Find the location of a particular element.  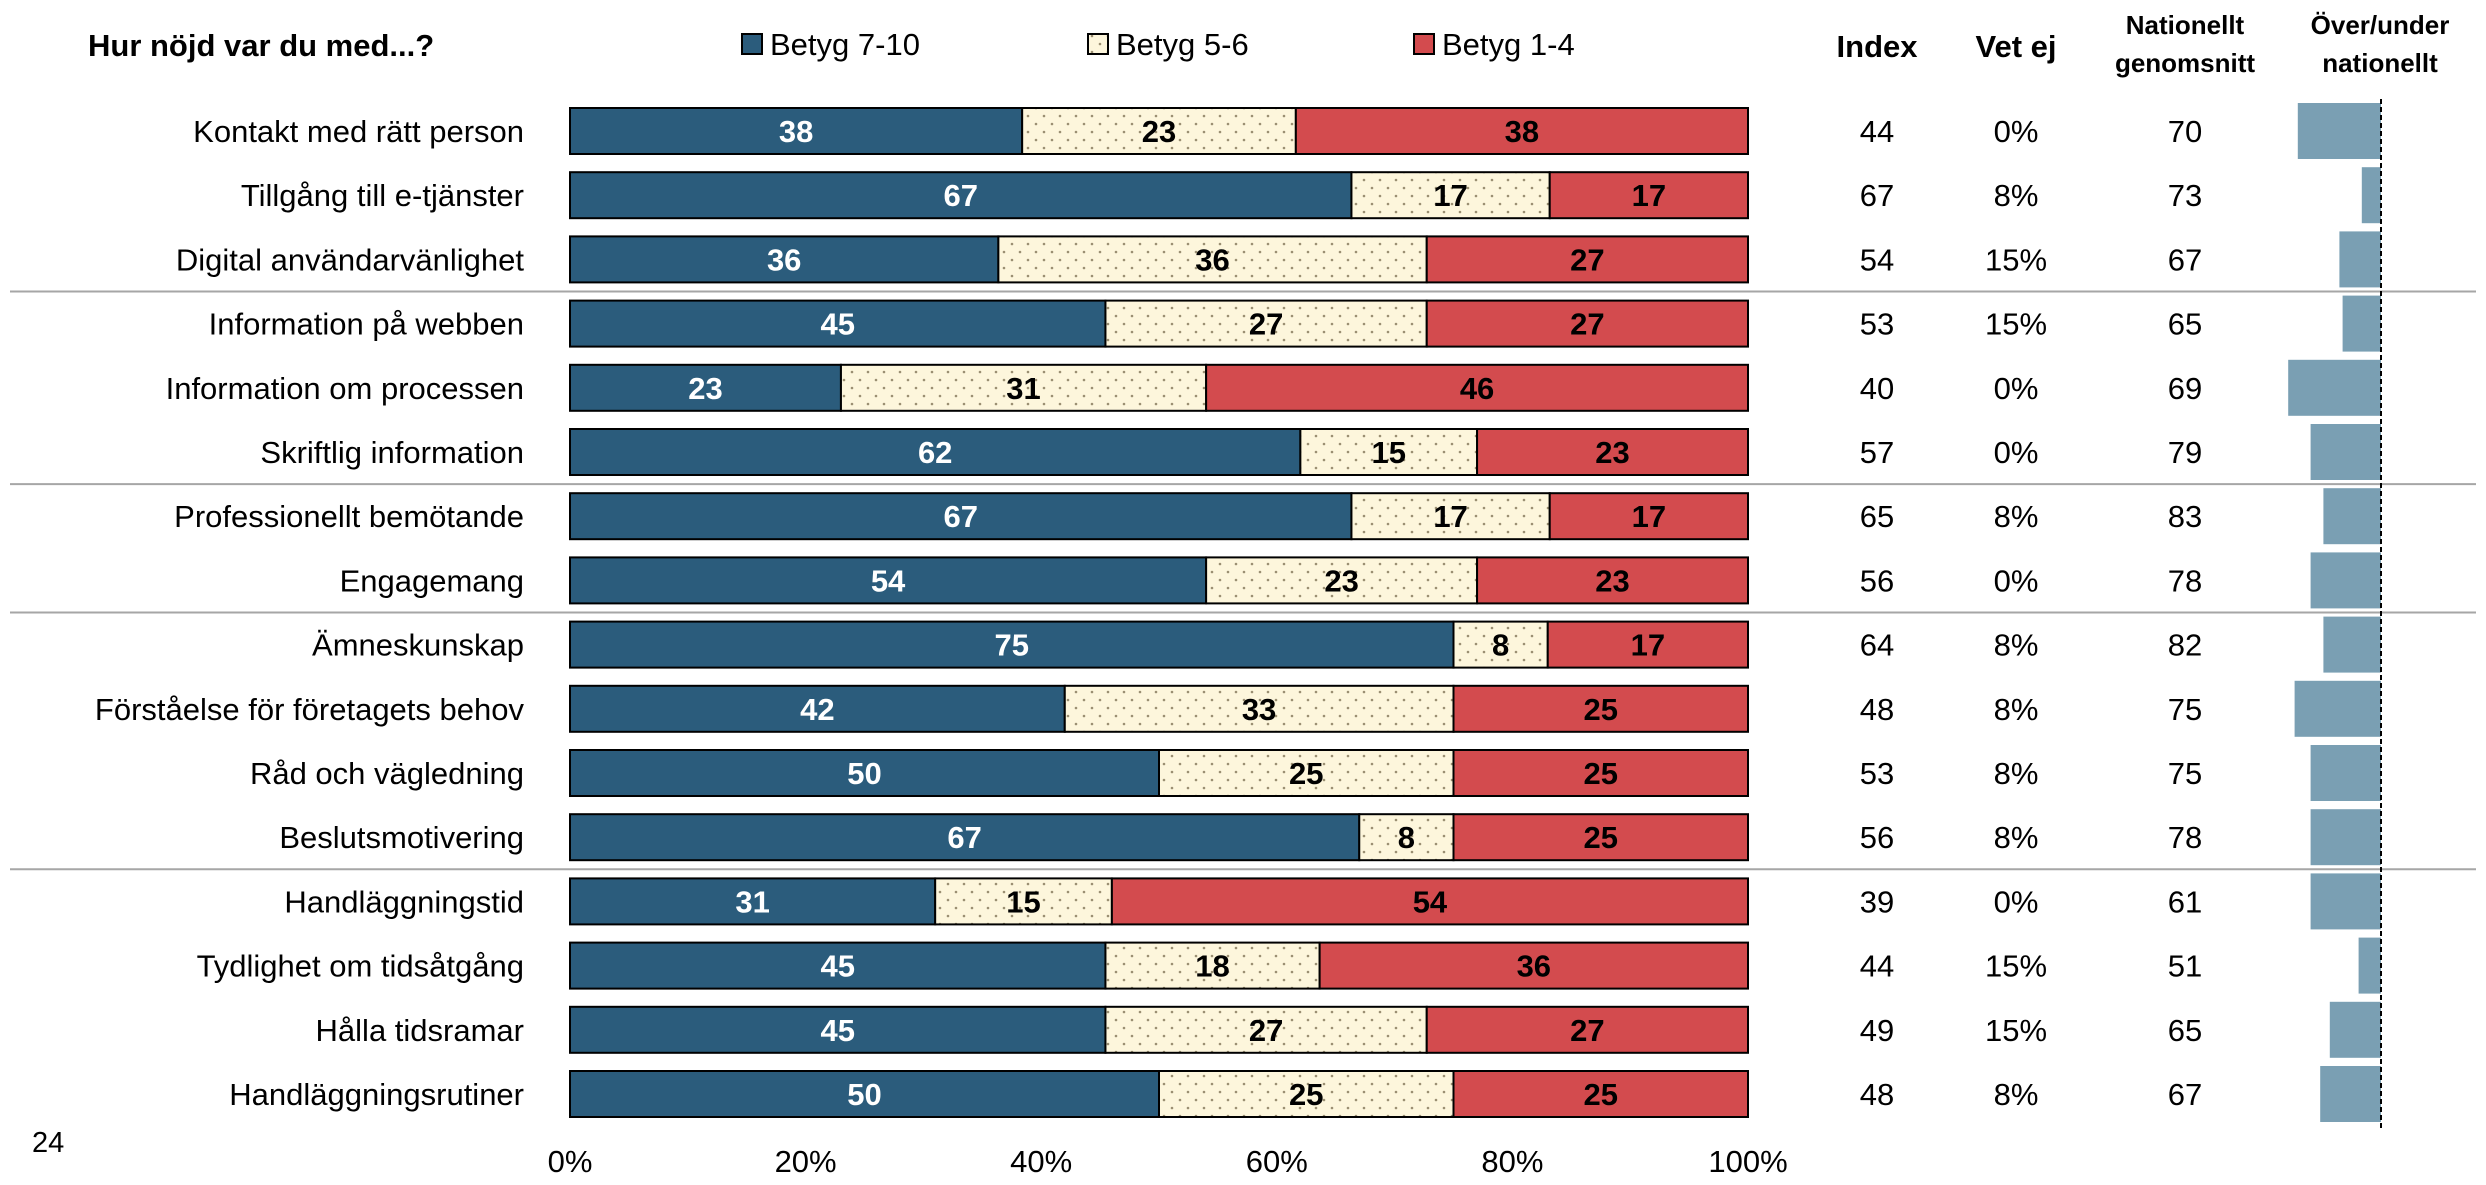

national-value: 82 is located at coordinates (2185, 645).